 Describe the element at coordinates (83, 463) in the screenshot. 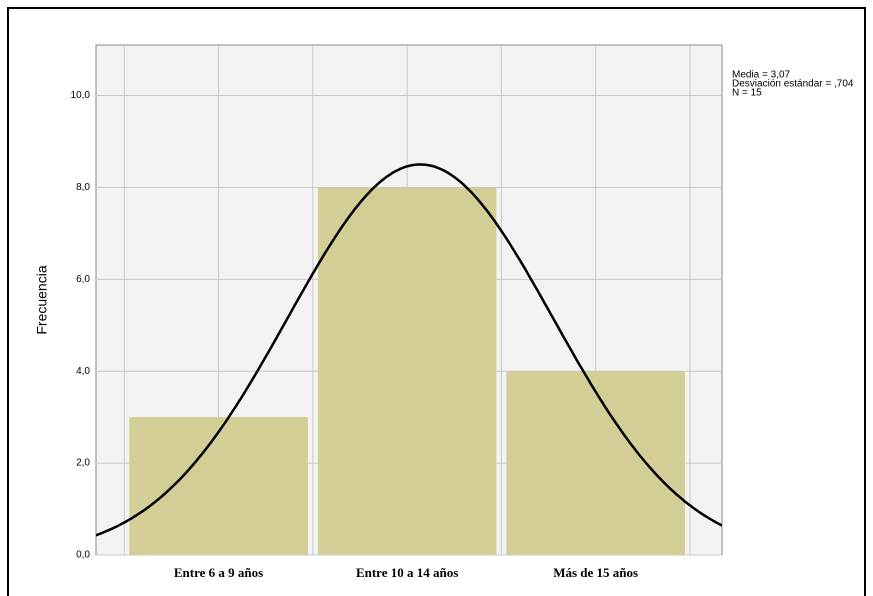

I see `y-tick-label: 2,0` at that location.